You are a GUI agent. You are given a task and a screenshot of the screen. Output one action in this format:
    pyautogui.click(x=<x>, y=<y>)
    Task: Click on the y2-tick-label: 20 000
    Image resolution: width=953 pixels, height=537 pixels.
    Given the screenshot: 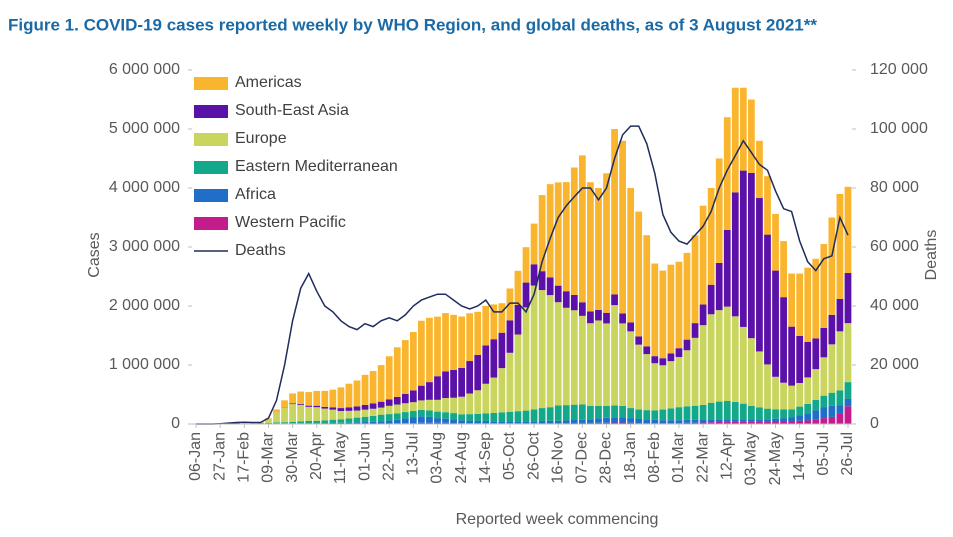 What is the action you would take?
    pyautogui.click(x=894, y=364)
    